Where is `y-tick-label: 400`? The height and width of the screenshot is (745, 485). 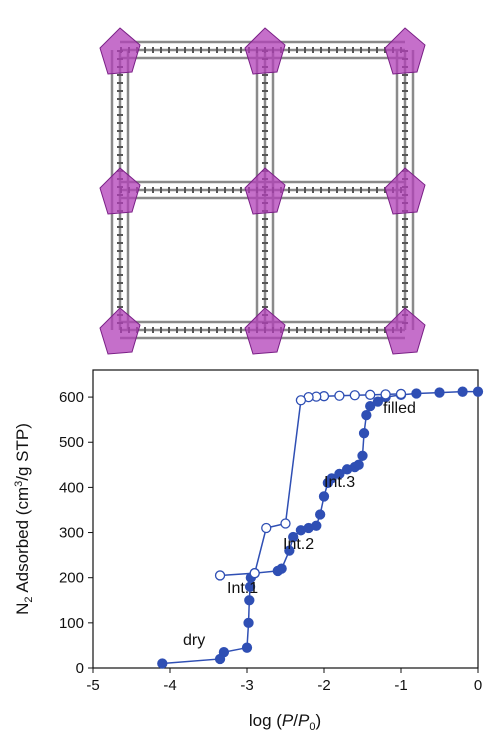
y-tick-label: 400 is located at coordinates (71, 487).